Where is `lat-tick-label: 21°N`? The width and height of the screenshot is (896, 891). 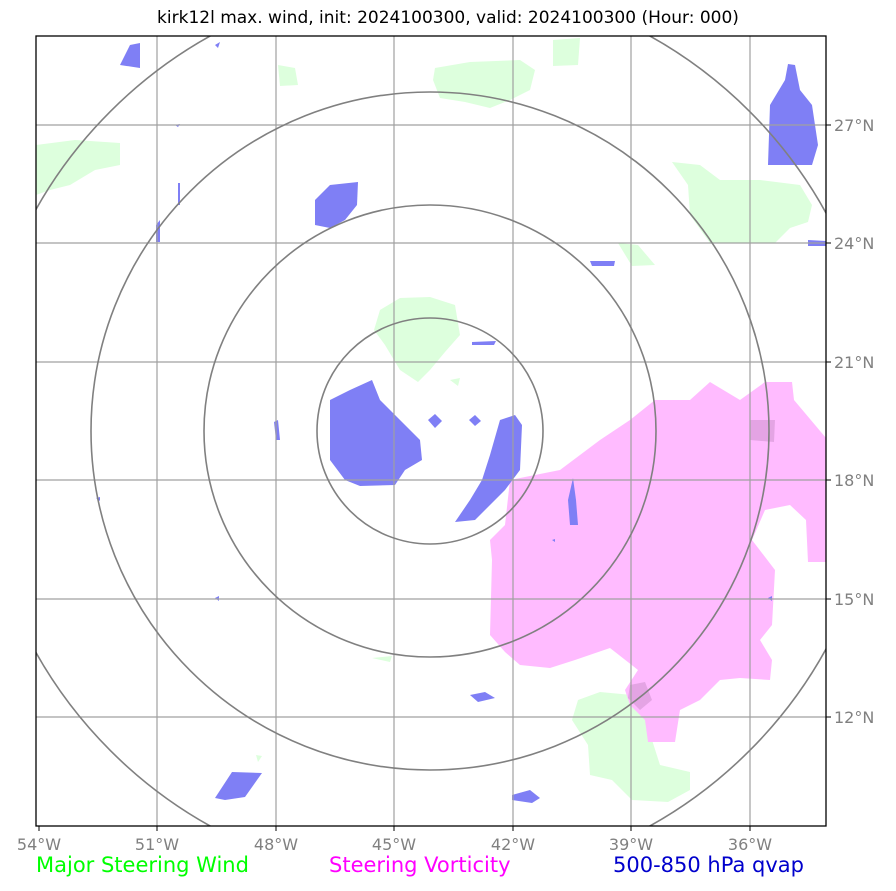 lat-tick-label: 21°N is located at coordinates (854, 362).